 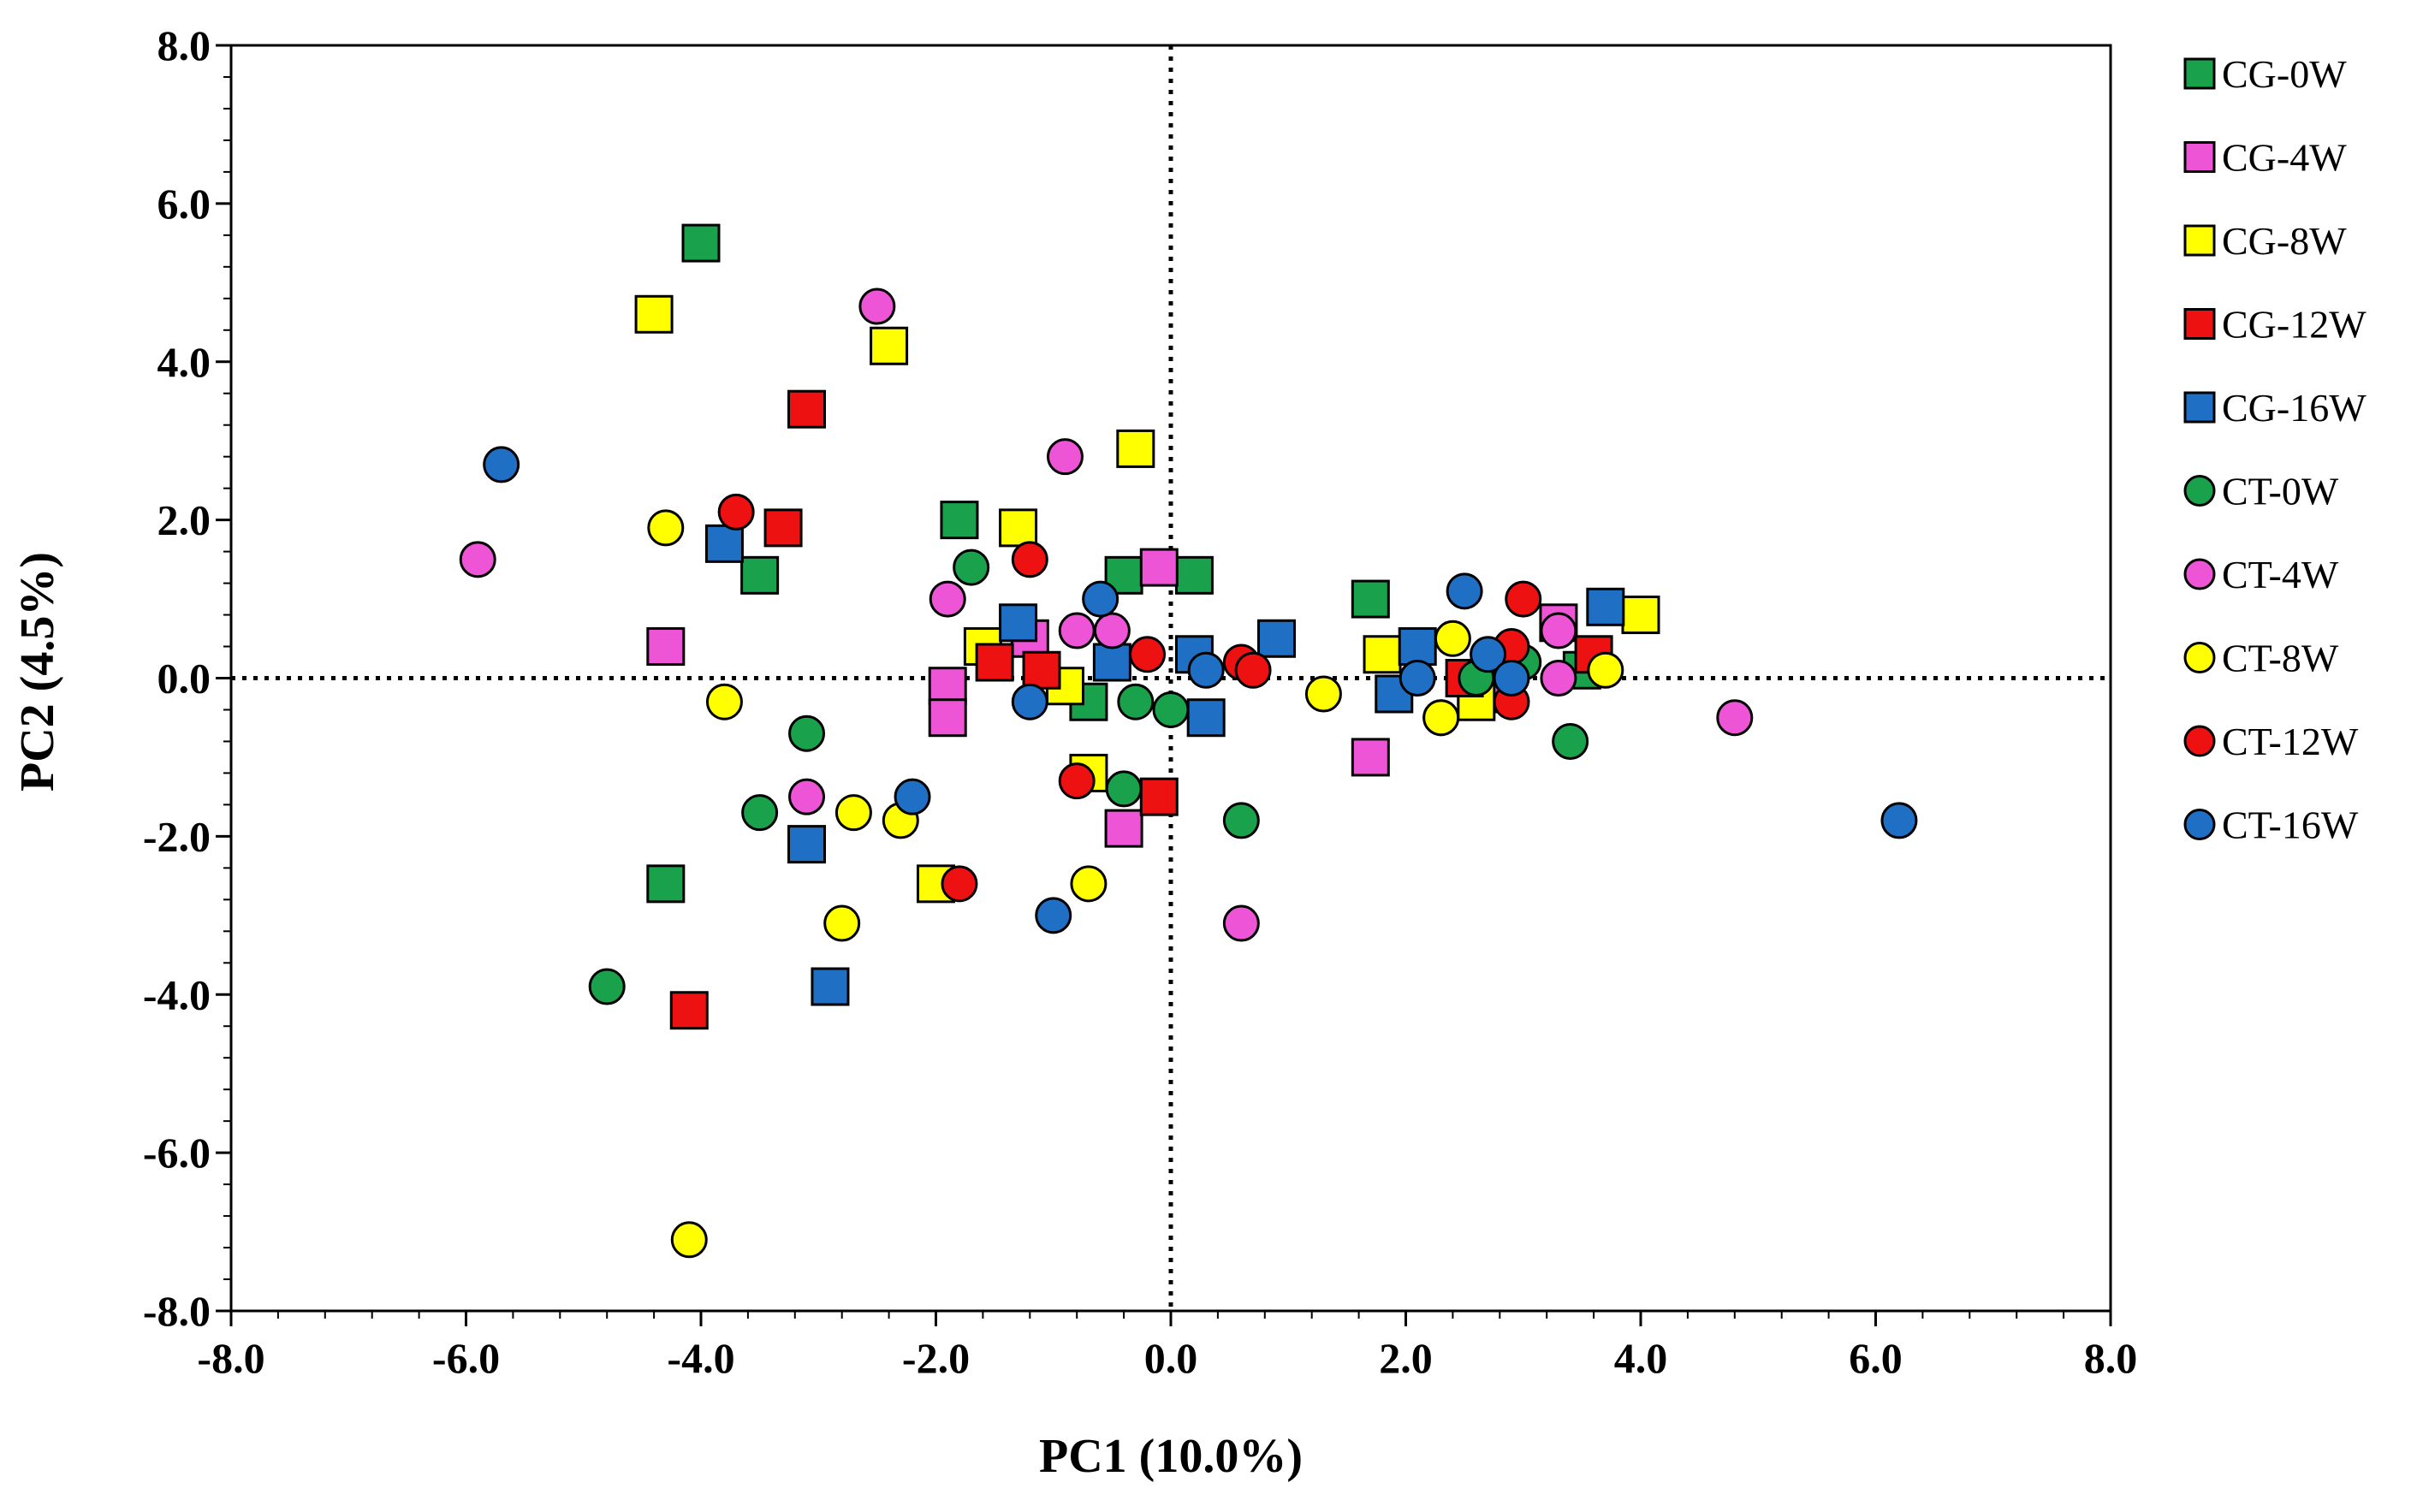 I want to click on y-tick-label: 0.0, so click(x=184, y=679).